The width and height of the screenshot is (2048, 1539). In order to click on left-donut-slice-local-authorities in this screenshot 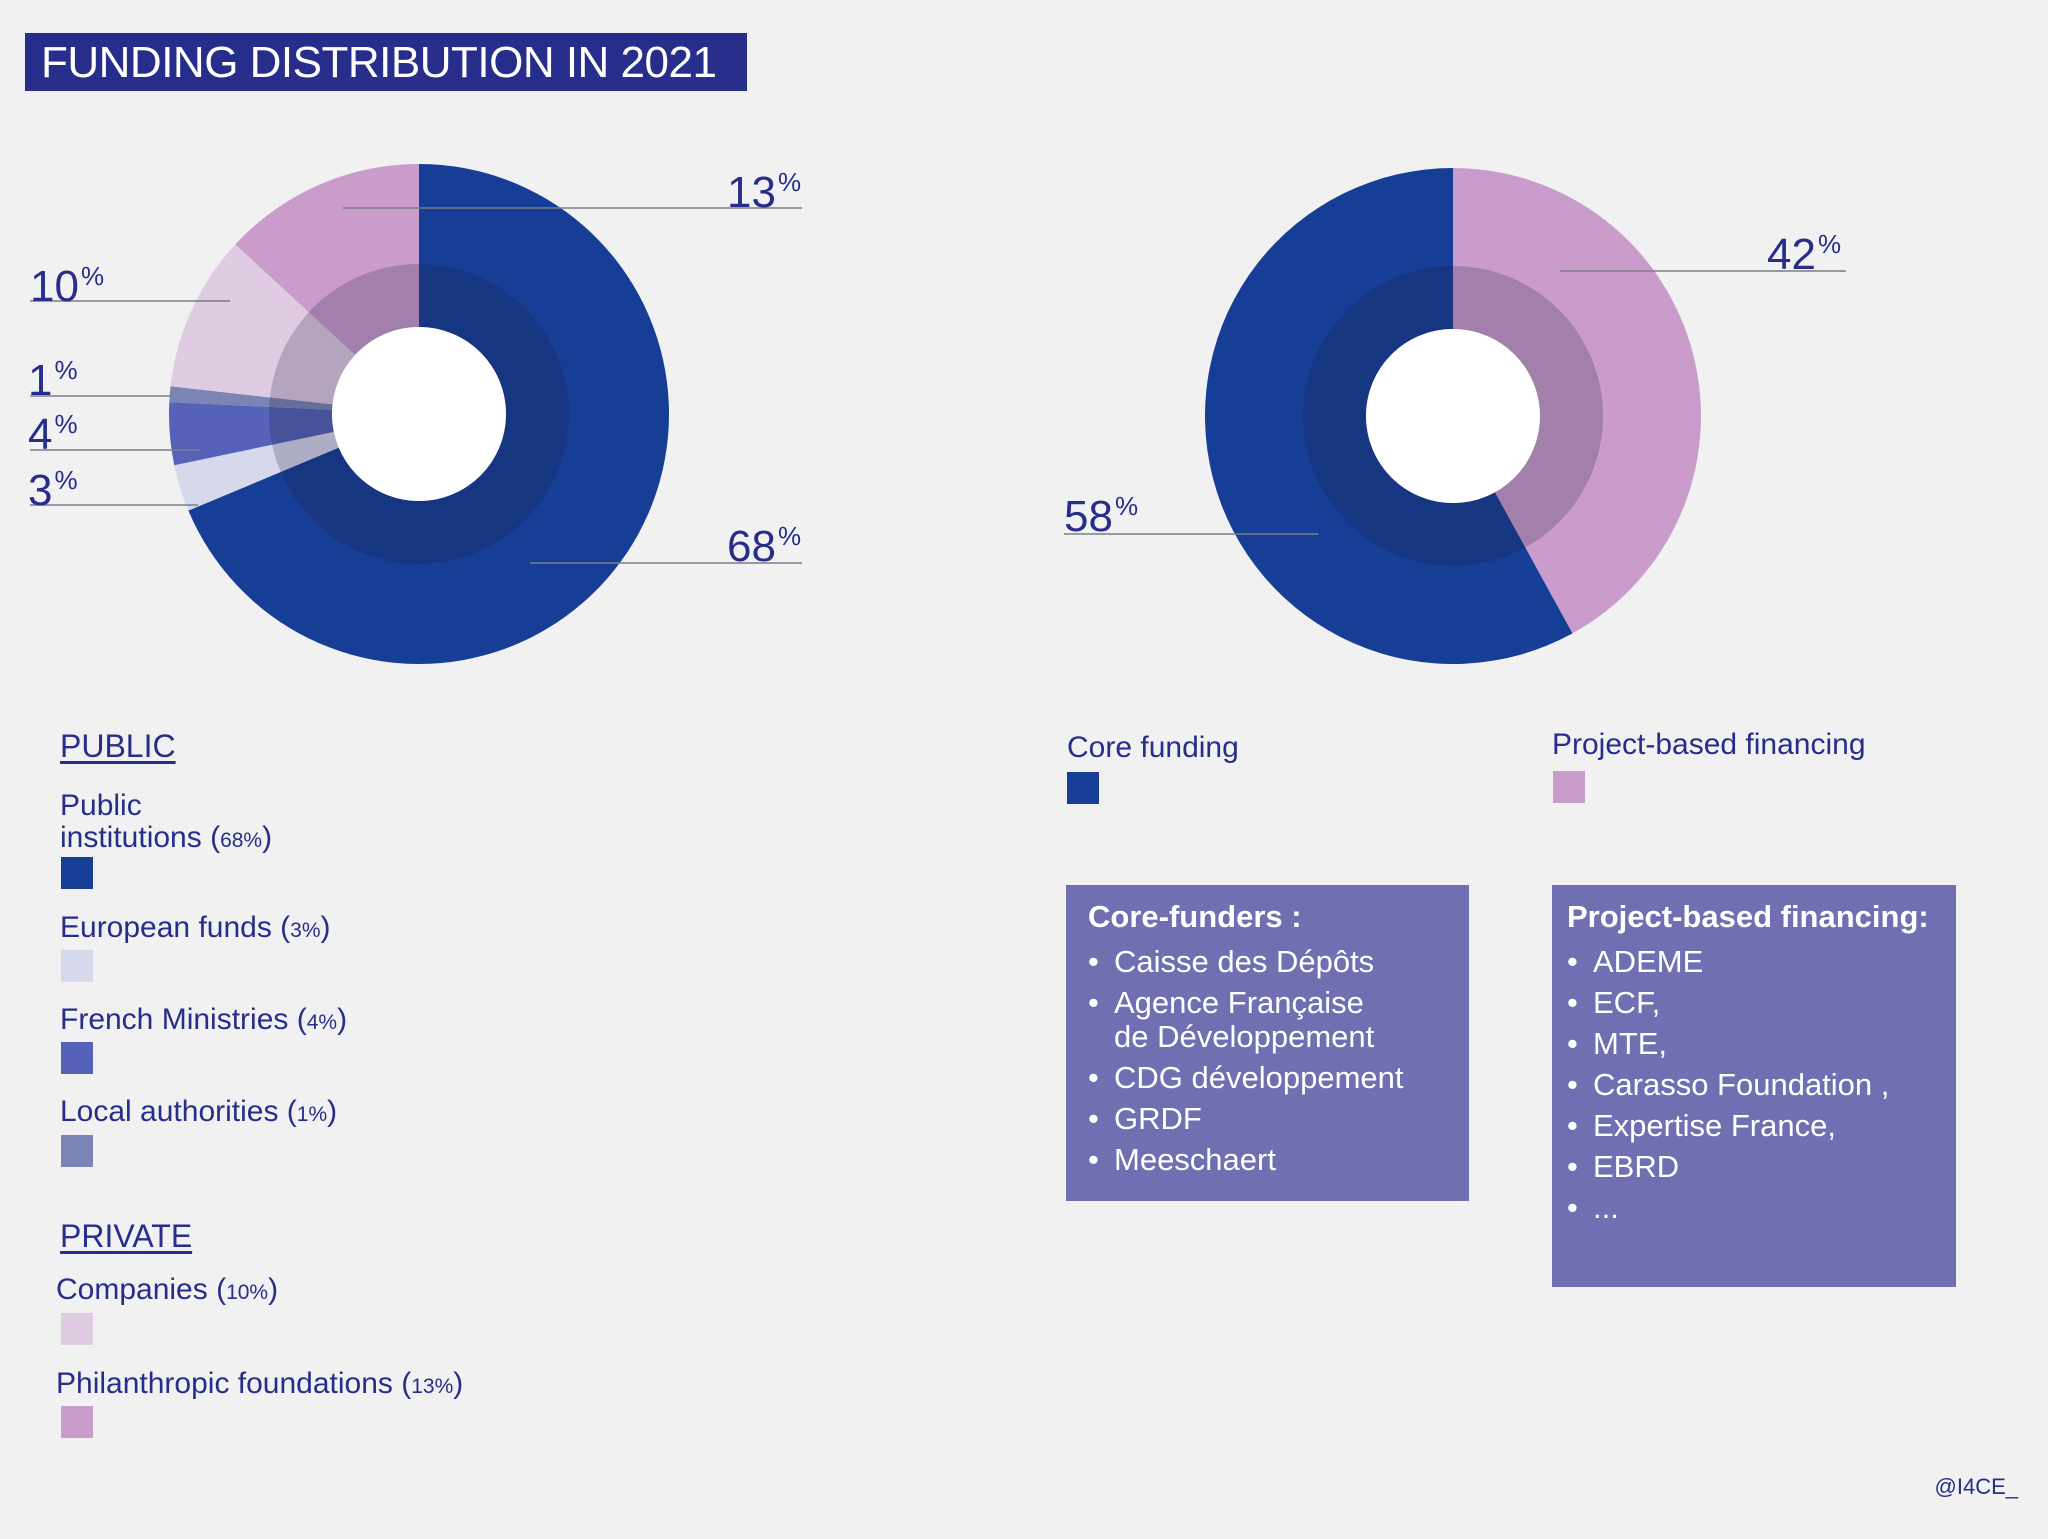, I will do `click(251, 398)`.